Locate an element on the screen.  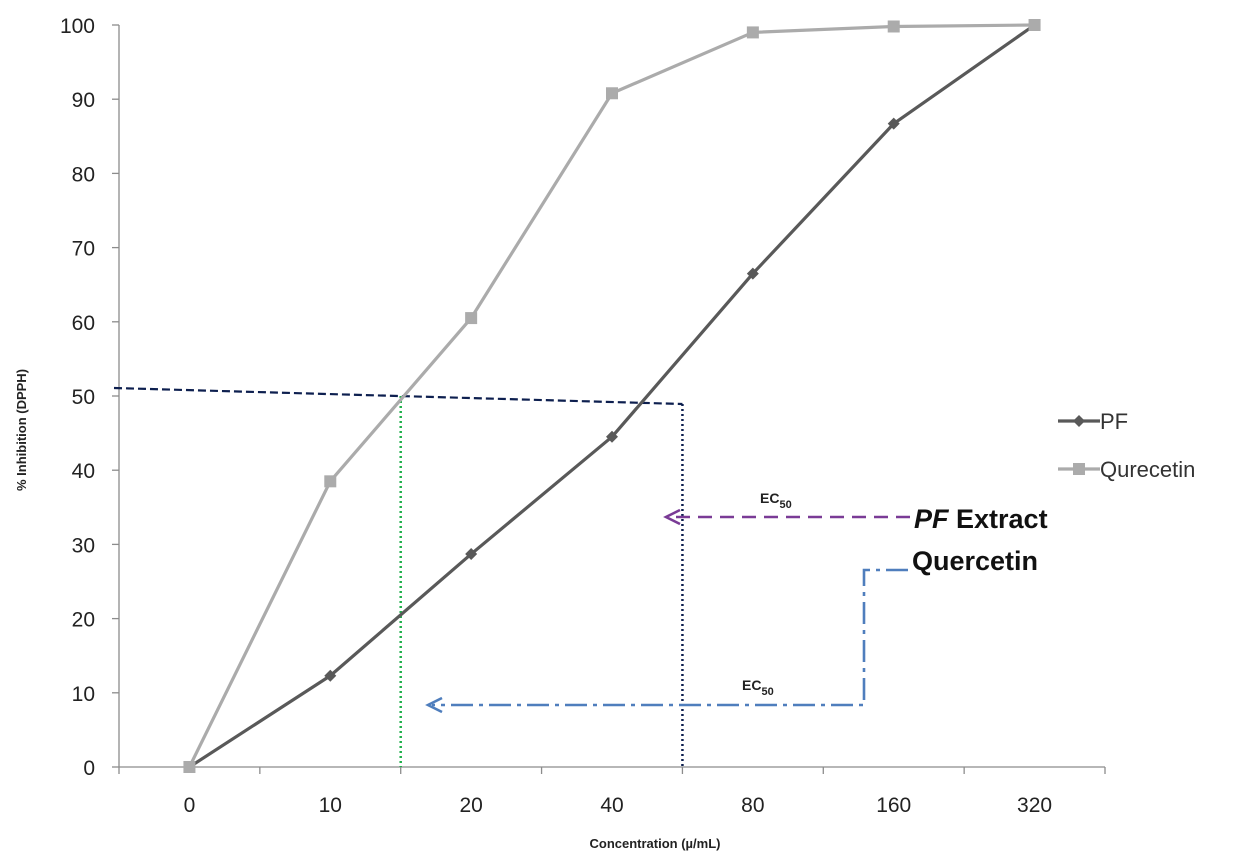
y-tick-label: 40 is located at coordinates (83, 471).